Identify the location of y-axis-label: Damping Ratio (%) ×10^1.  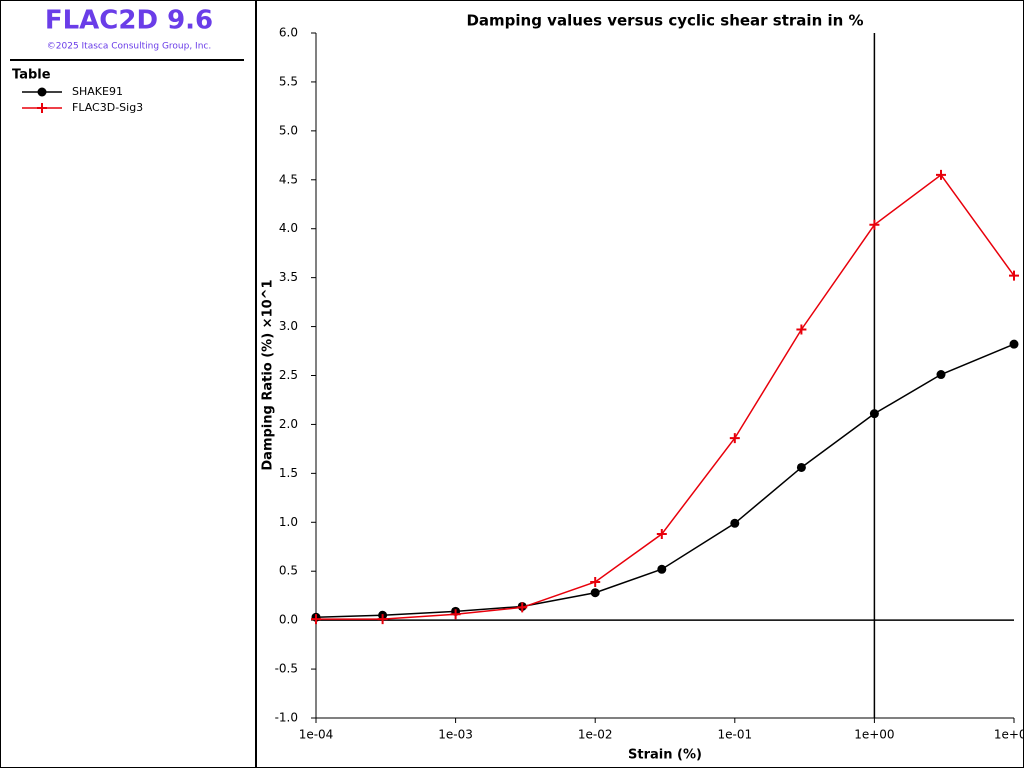
(268, 374).